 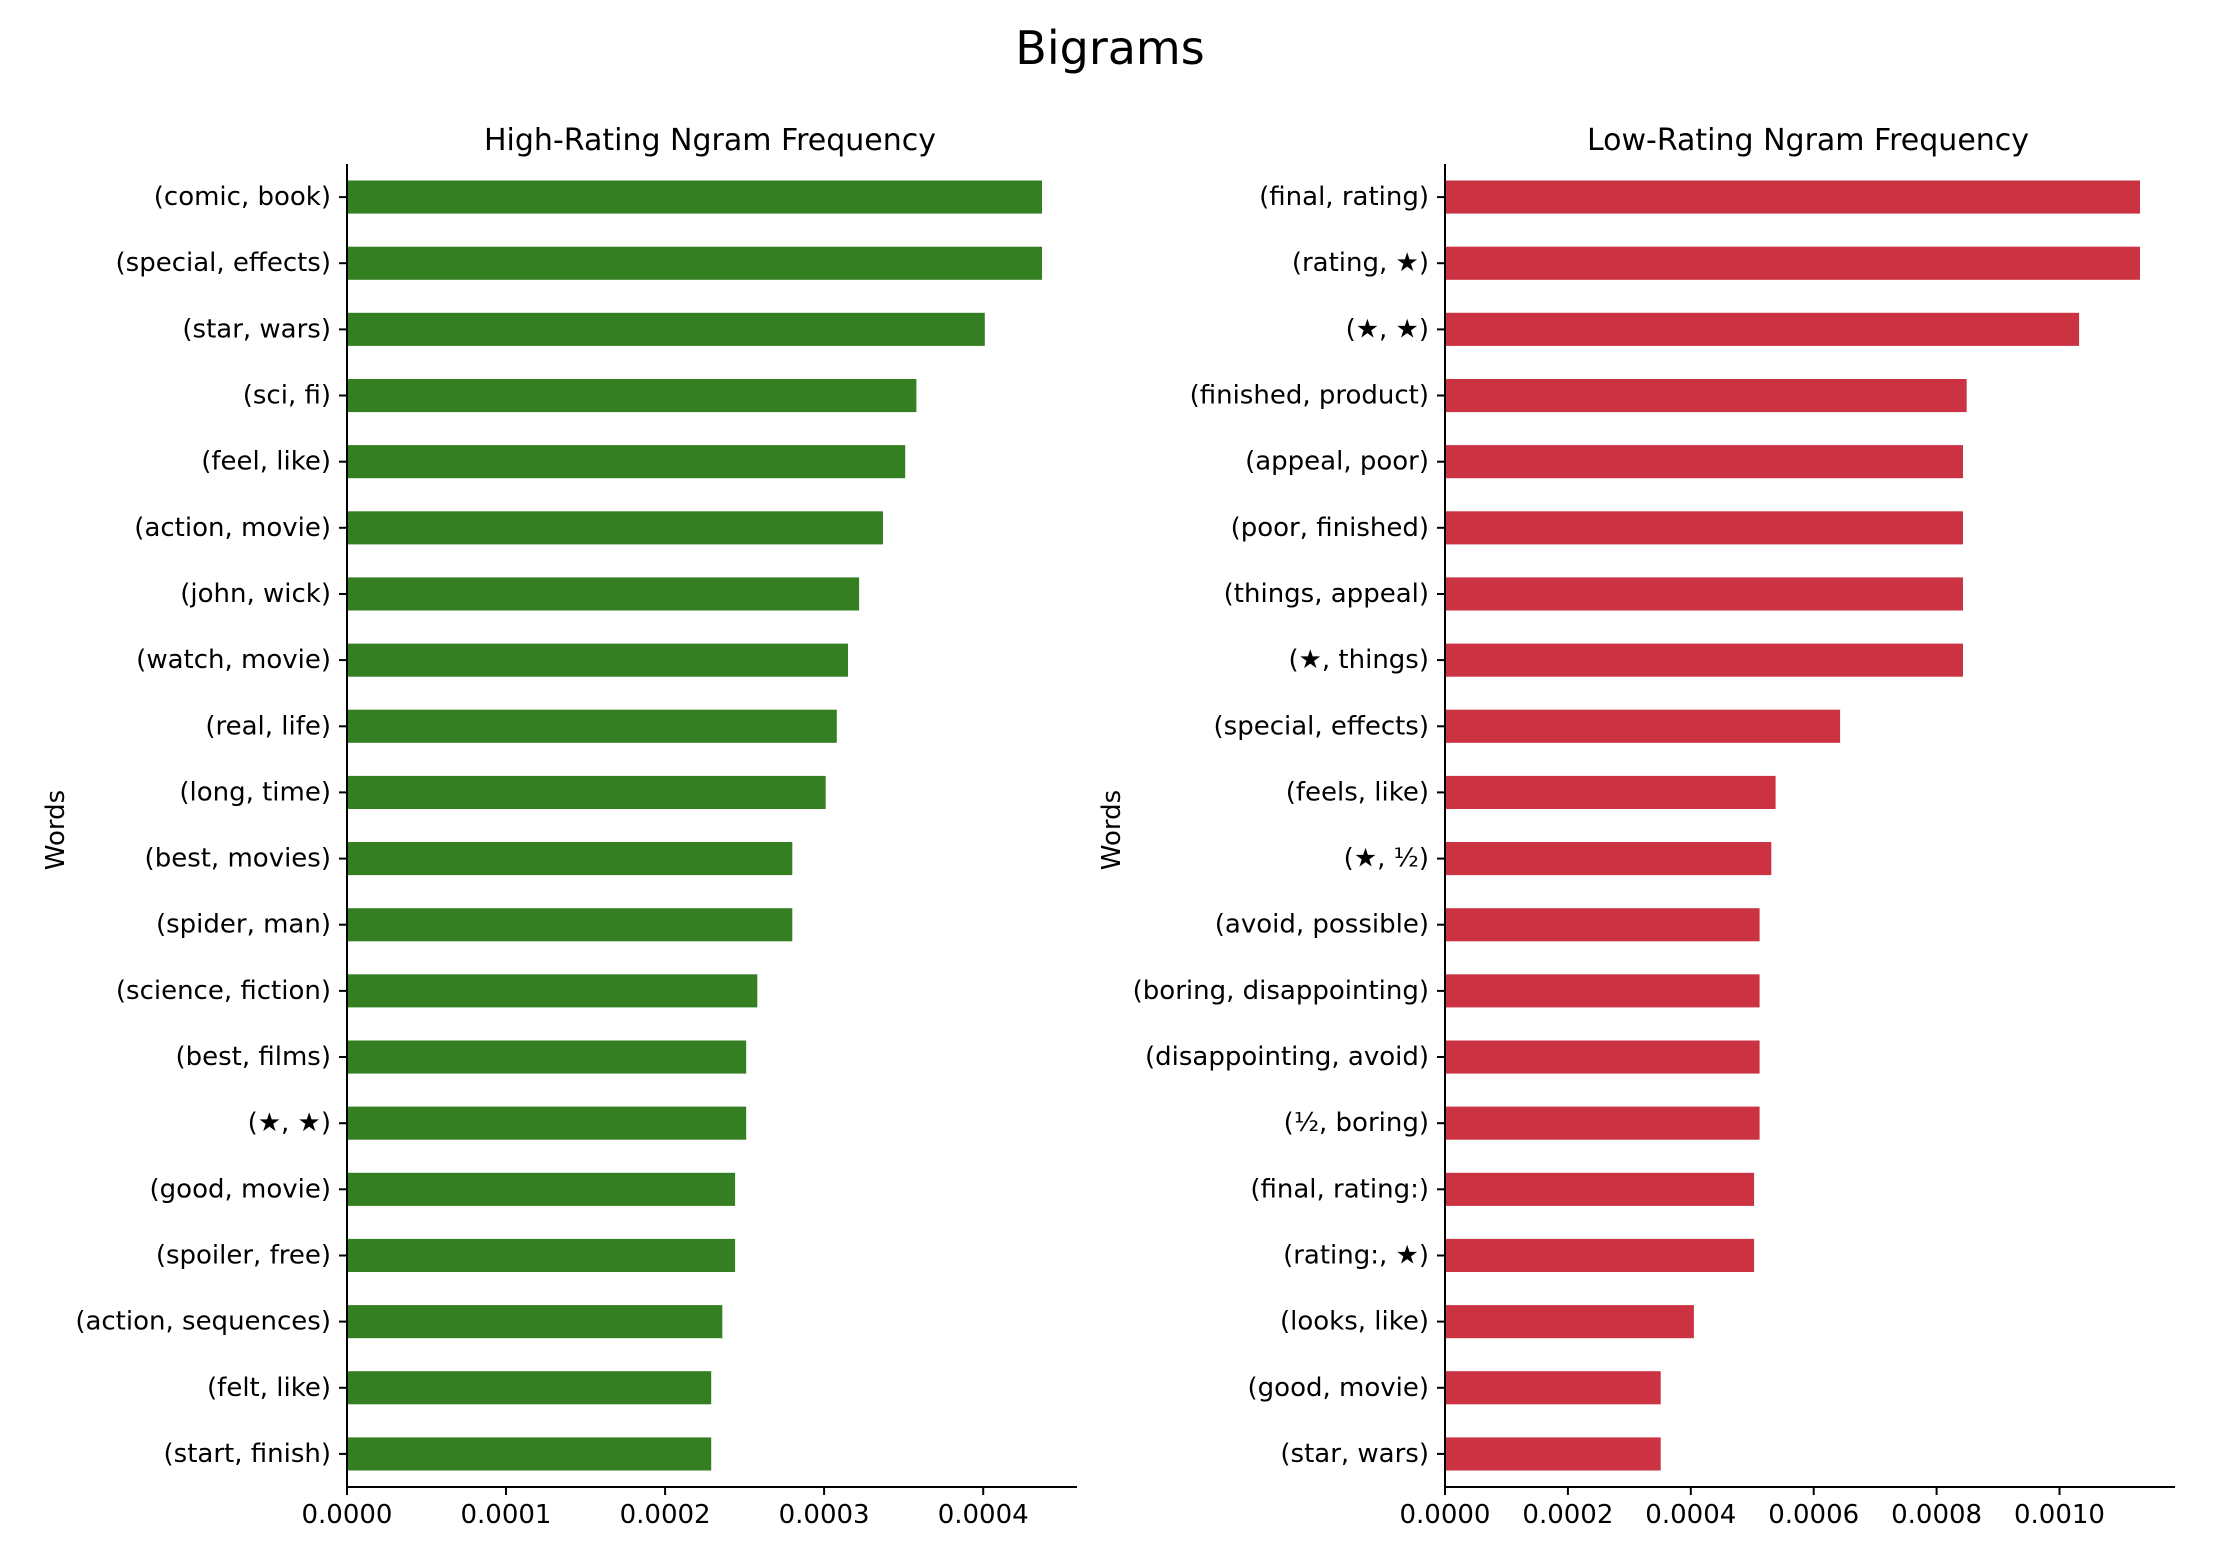 I want to click on low-rating-category-label: (★, ★), so click(x=1387, y=329).